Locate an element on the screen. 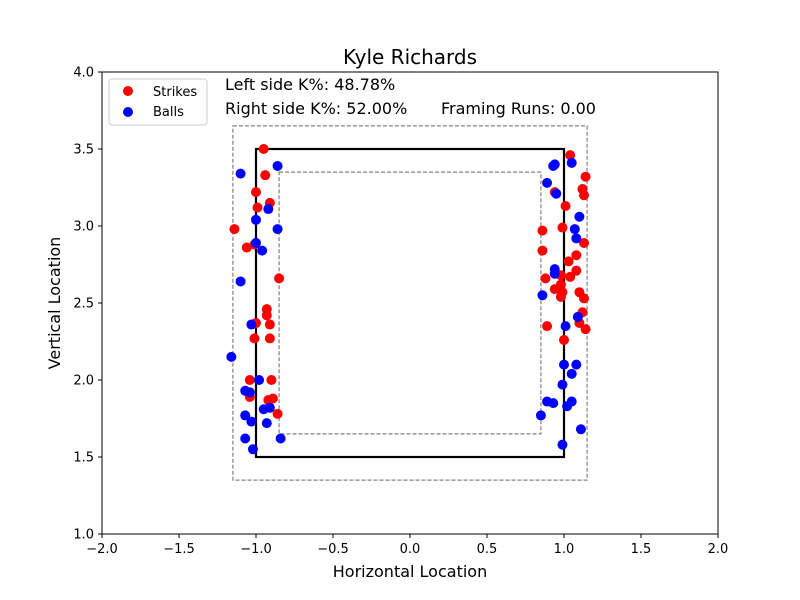  right-k-annotation: Right side K%: 52.00% is located at coordinates (316, 108).